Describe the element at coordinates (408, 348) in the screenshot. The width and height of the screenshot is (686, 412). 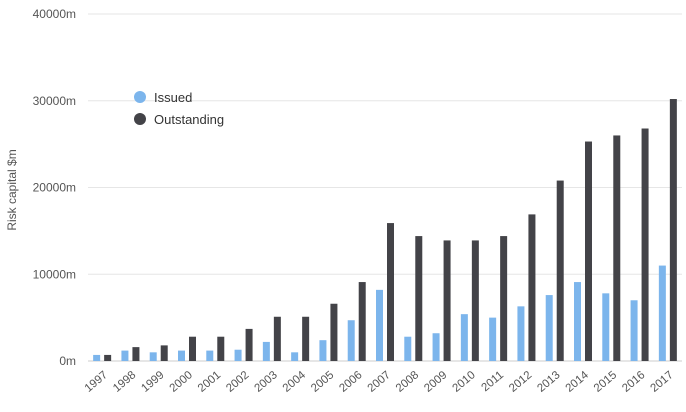
I see `bar-issued-2008` at that location.